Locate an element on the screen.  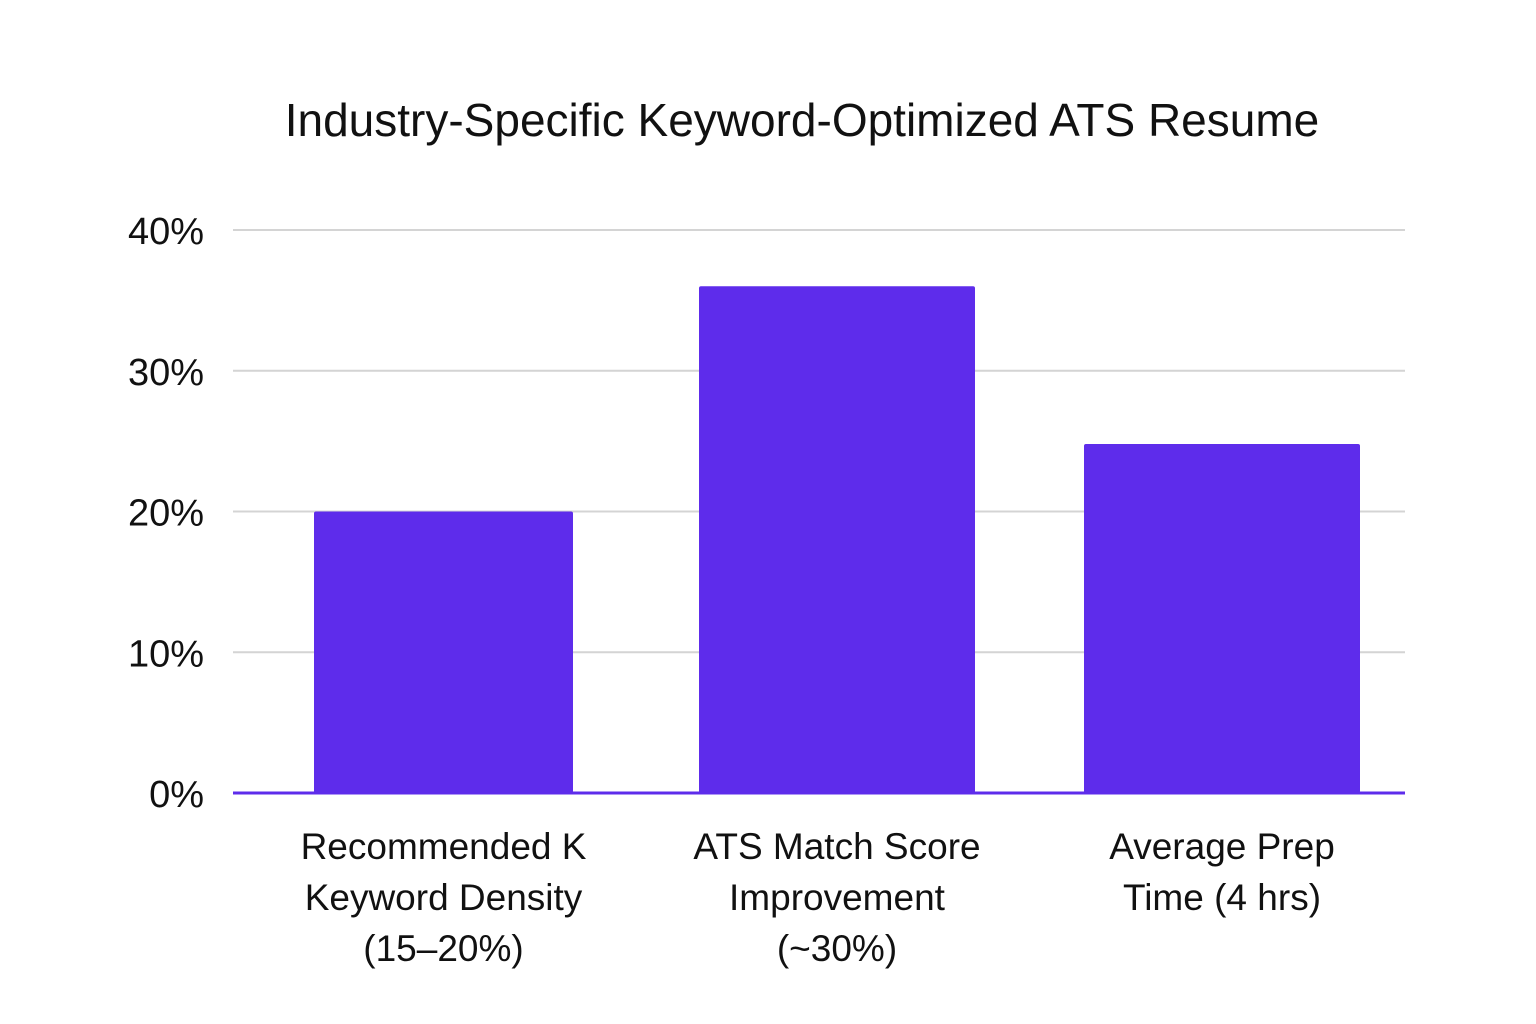
x-category-label: ATS Match Score Improvement (~30%) is located at coordinates (836, 897).